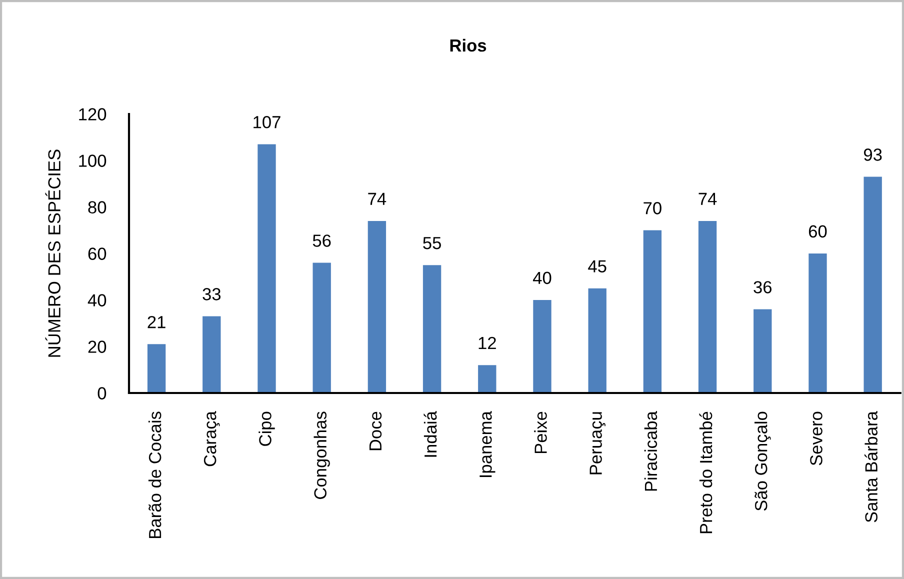  Describe the element at coordinates (763, 287) in the screenshot. I see `data-label: 36` at that location.